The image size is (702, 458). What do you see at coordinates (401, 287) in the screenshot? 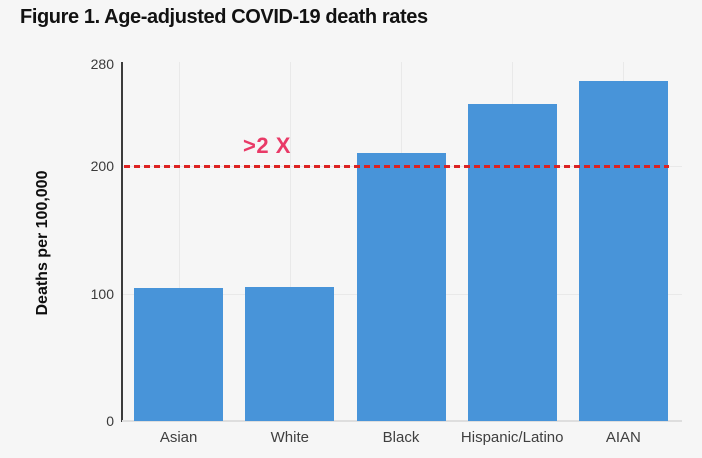
I see `bar-black` at bounding box center [401, 287].